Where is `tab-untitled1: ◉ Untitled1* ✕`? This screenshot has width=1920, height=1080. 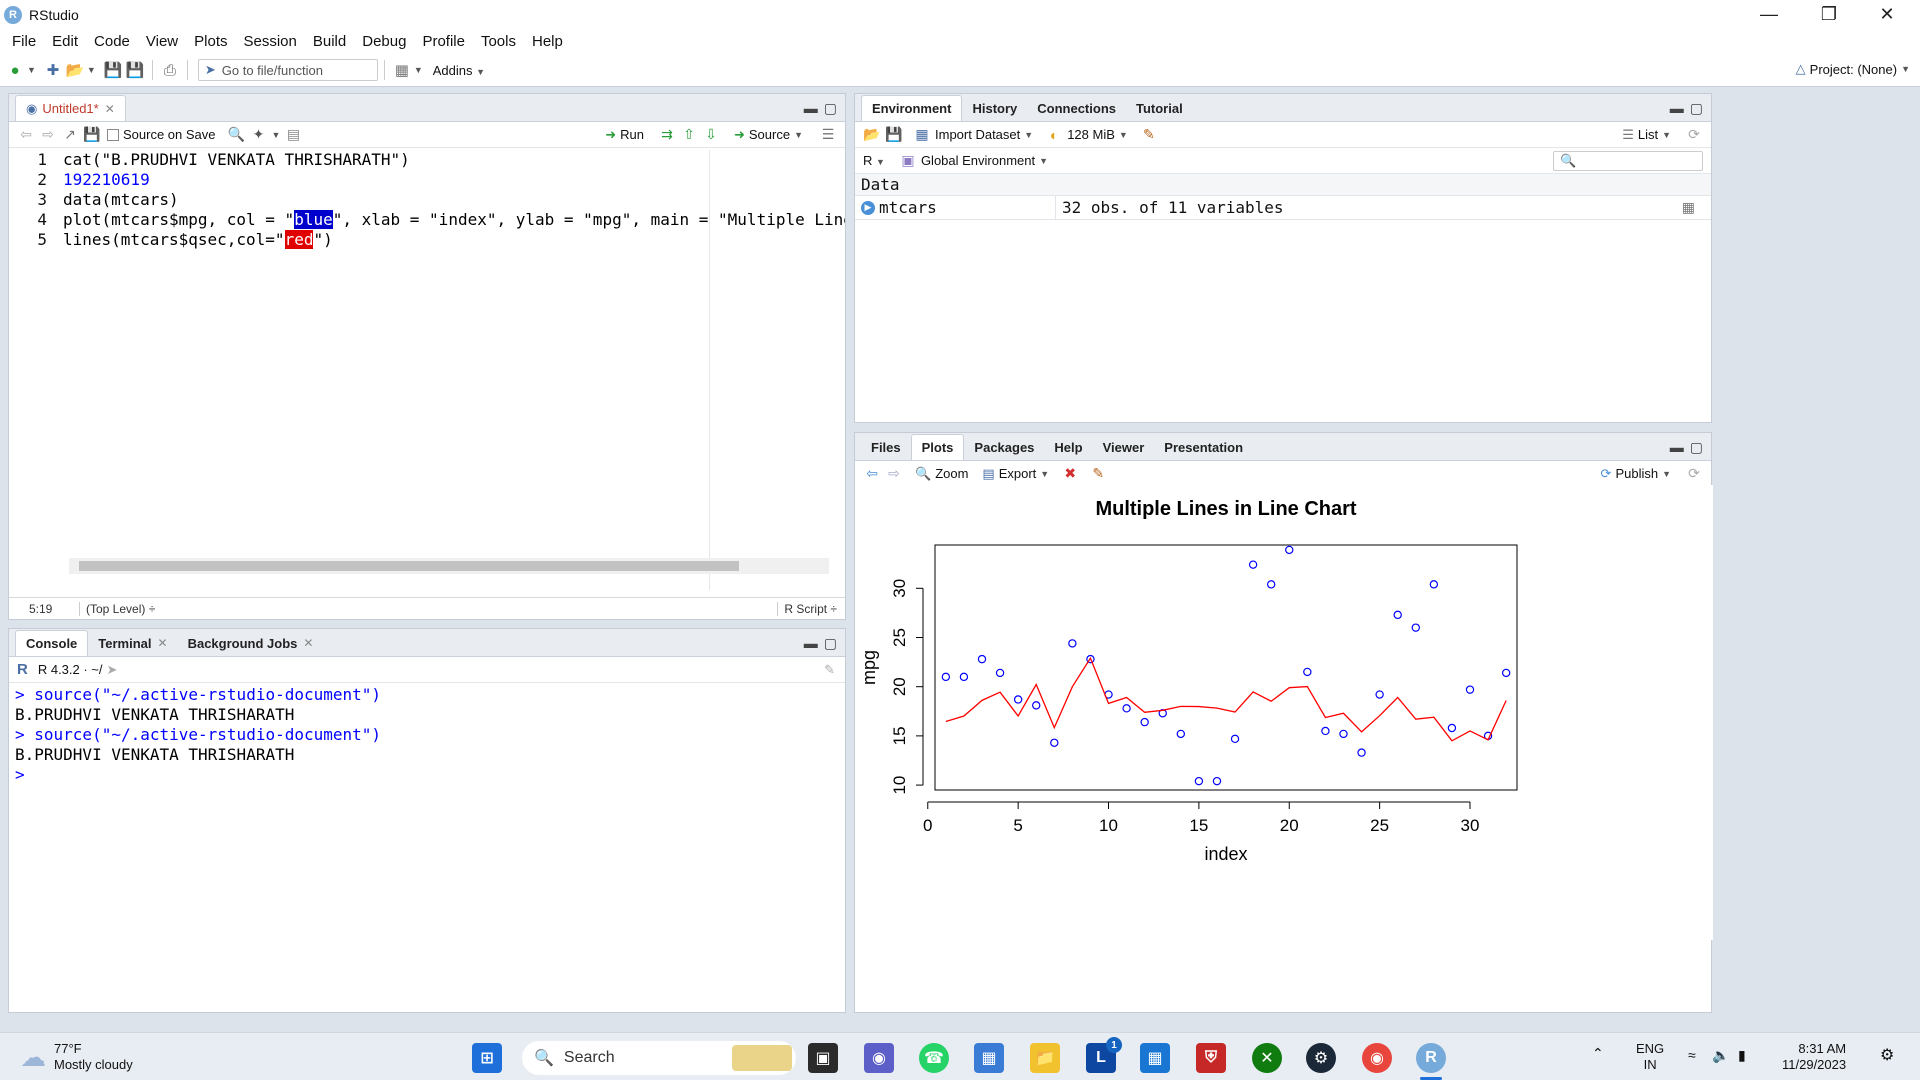
tab-untitled1: ◉ Untitled1* ✕ is located at coordinates (70, 108).